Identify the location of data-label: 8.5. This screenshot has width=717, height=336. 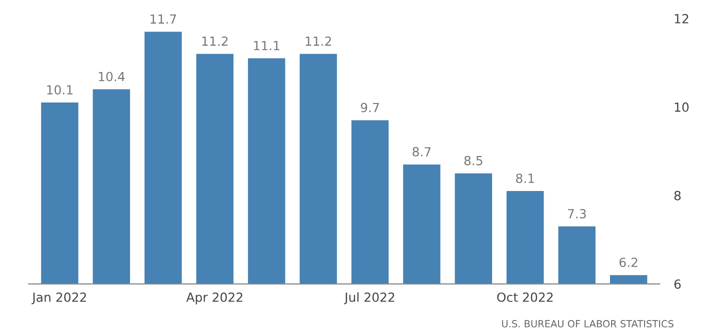
(473, 161).